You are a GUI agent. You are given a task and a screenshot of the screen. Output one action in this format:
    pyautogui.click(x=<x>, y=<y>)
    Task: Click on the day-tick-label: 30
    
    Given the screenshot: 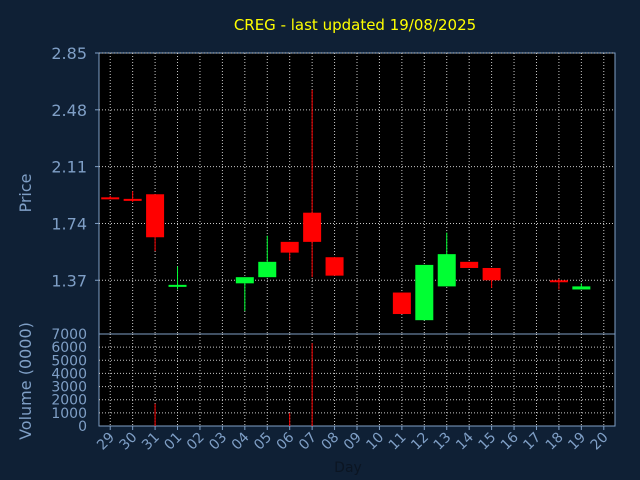 What is the action you would take?
    pyautogui.click(x=129, y=442)
    